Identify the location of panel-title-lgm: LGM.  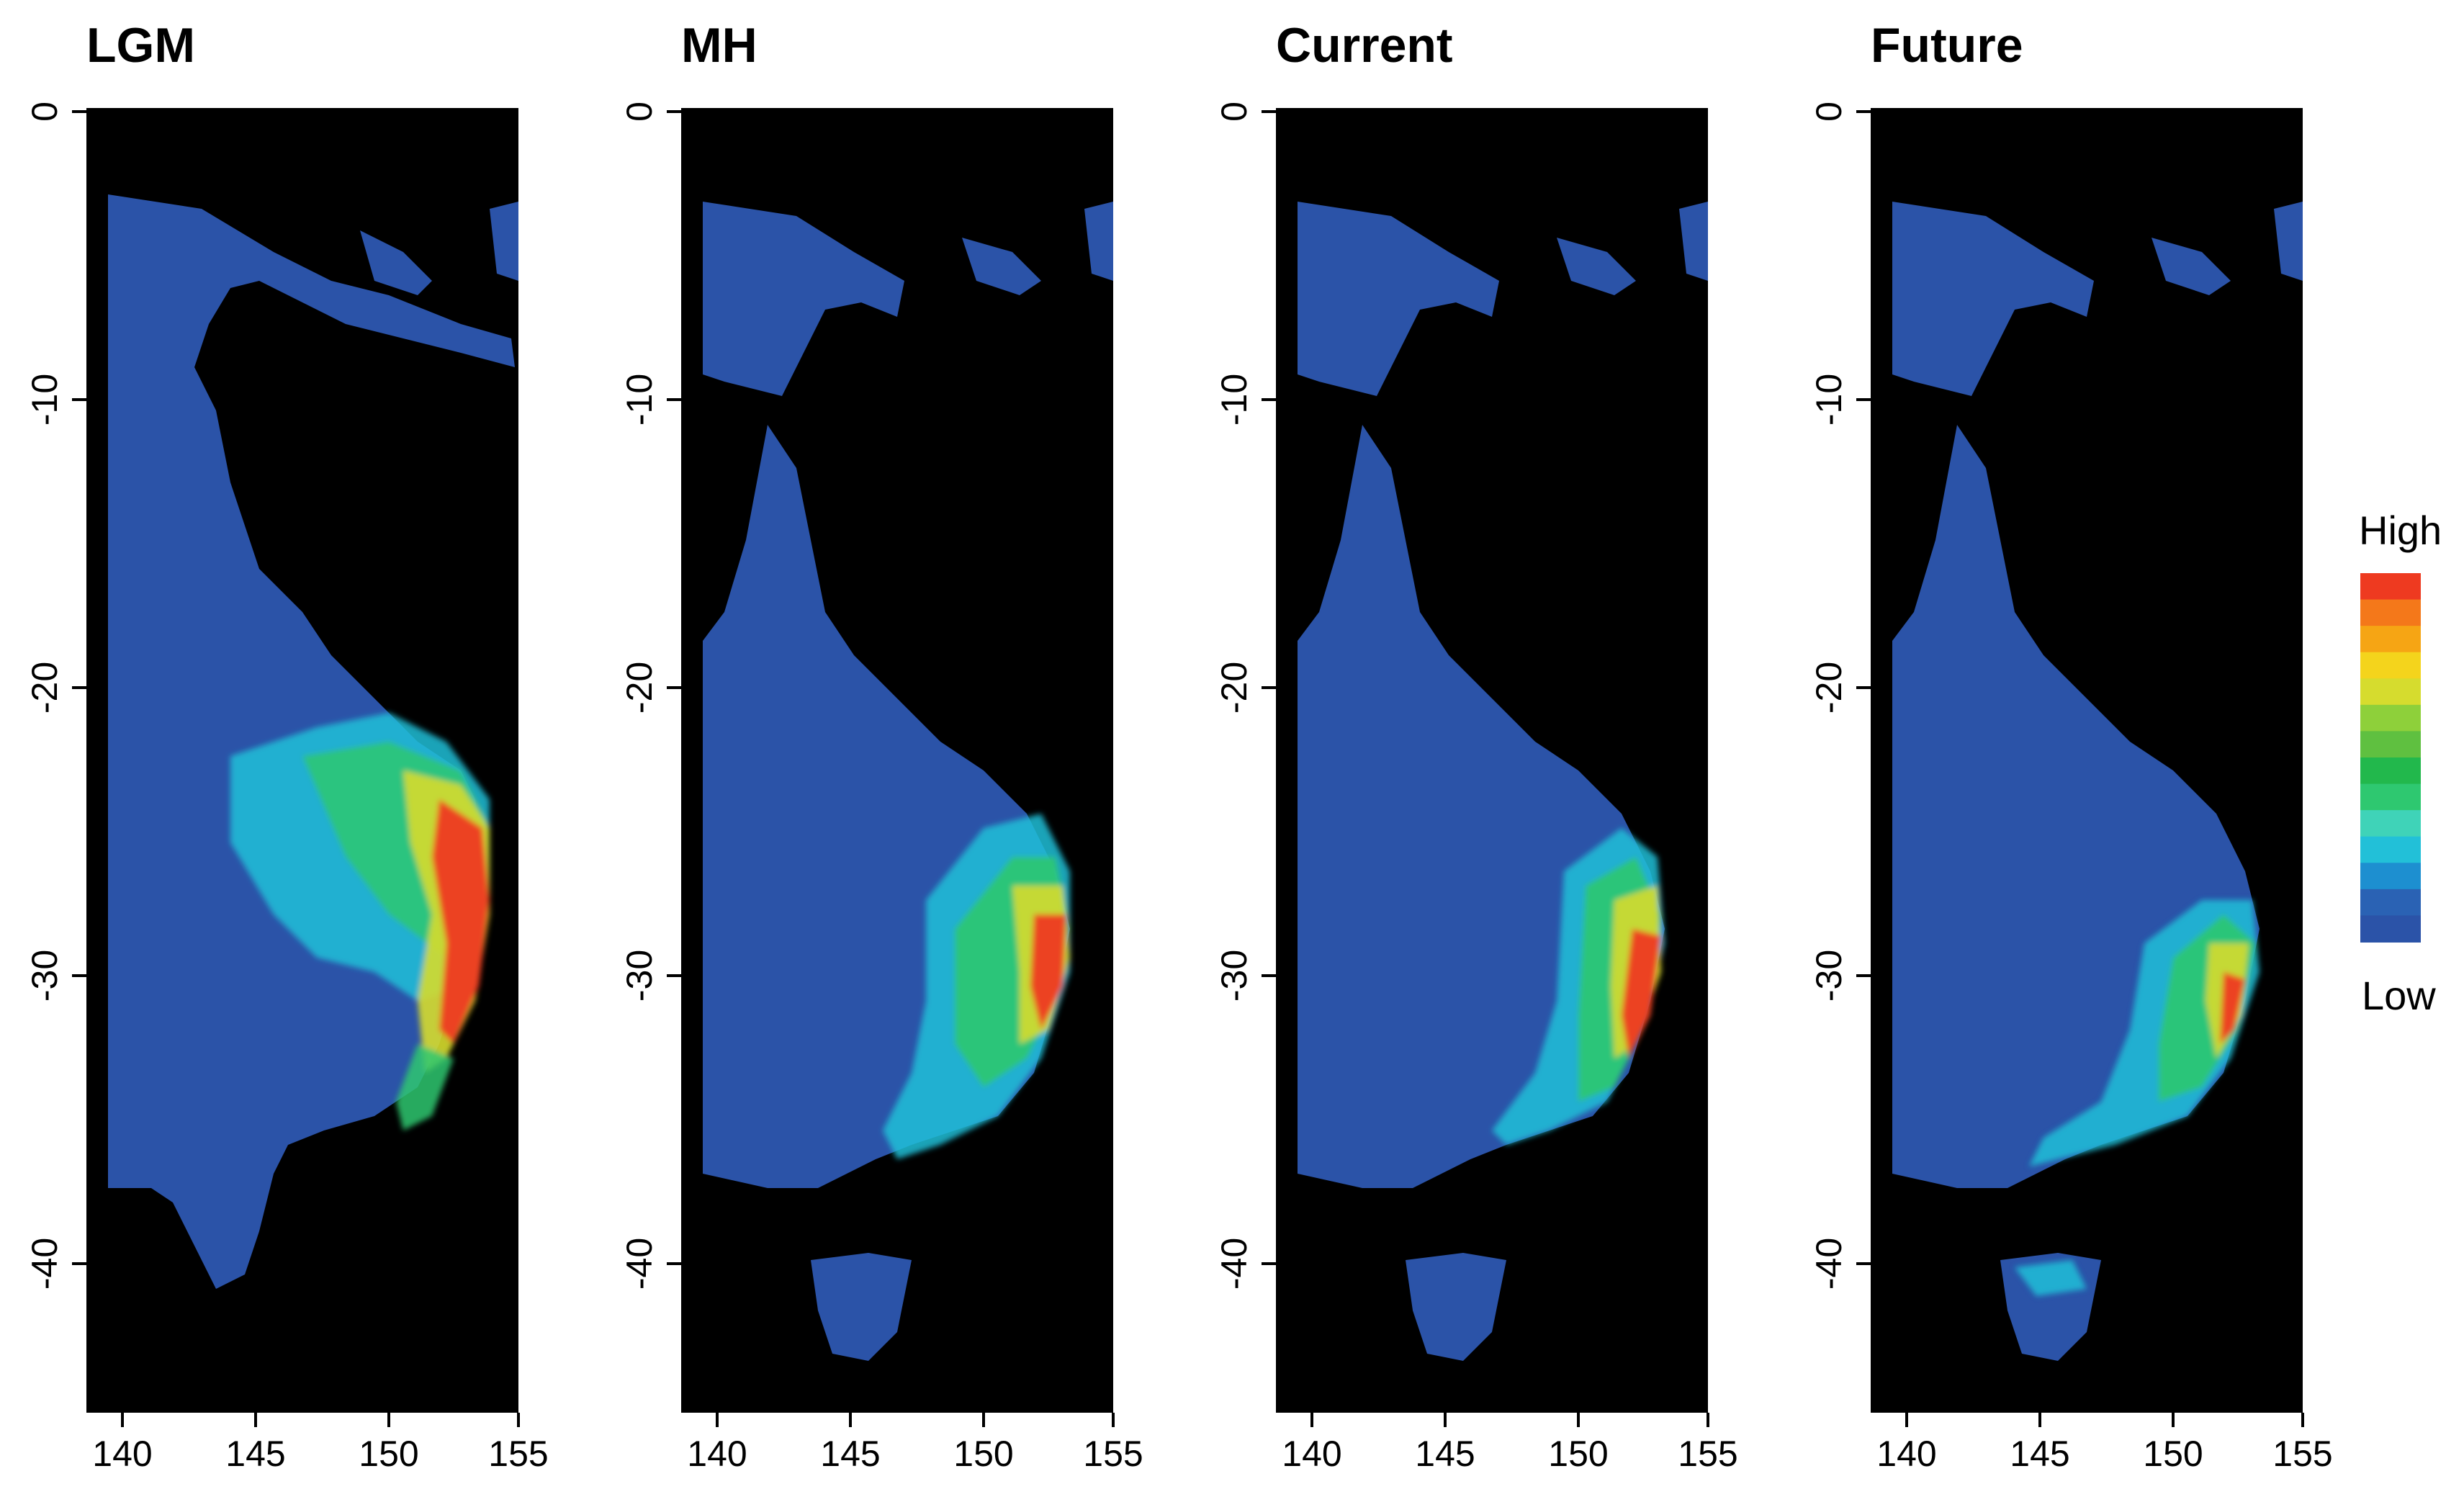
(141, 45).